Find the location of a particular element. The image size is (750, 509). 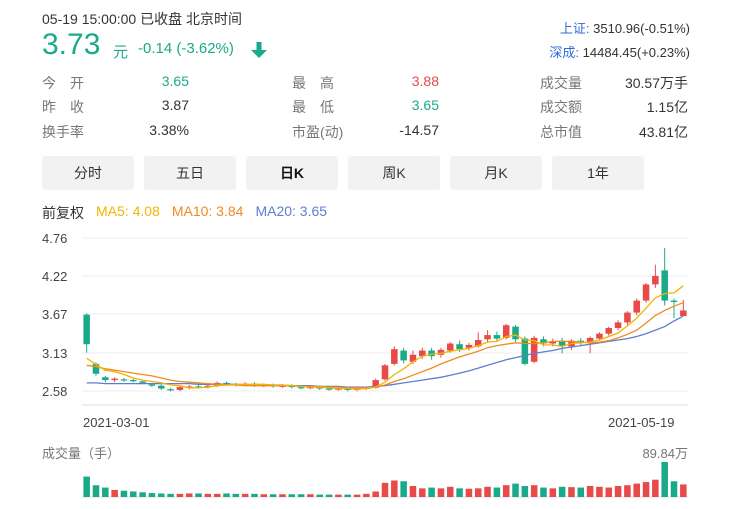

period-tabs: 分时 五日 日K 周K 月K 1年 is located at coordinates (343, 173).